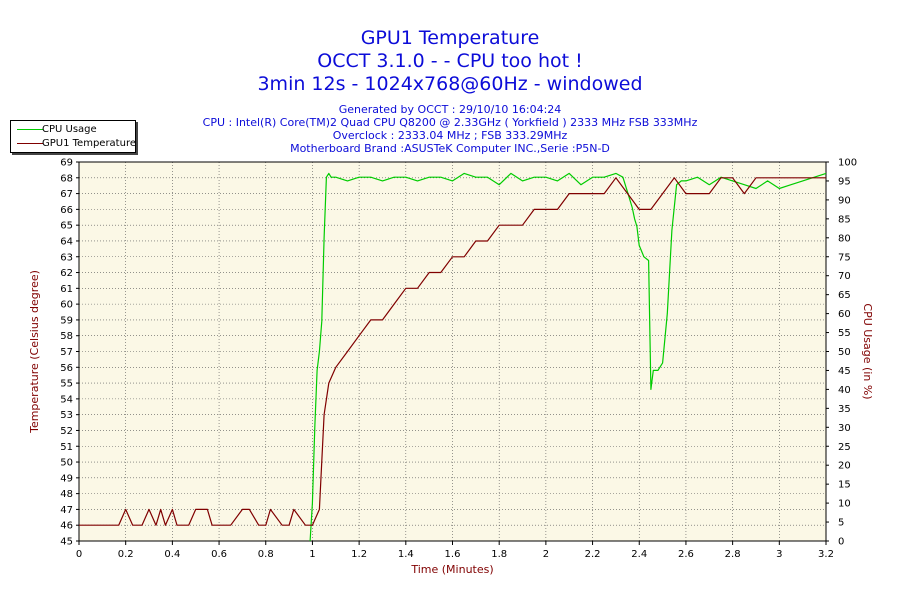  What do you see at coordinates (844, 314) in the screenshot?
I see `y2-tick-label: 60` at bounding box center [844, 314].